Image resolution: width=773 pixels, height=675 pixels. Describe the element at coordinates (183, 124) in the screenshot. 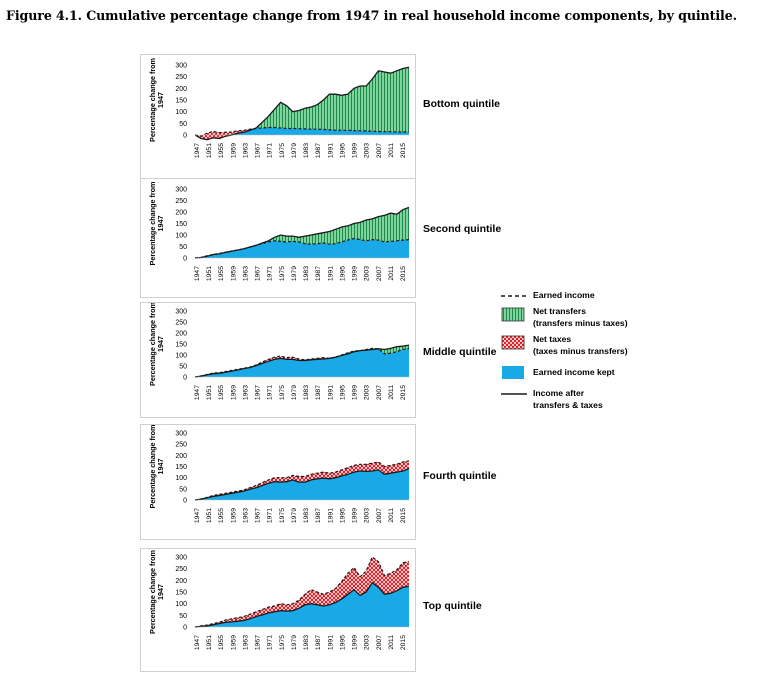

I see `y-tick-label: 50` at that location.